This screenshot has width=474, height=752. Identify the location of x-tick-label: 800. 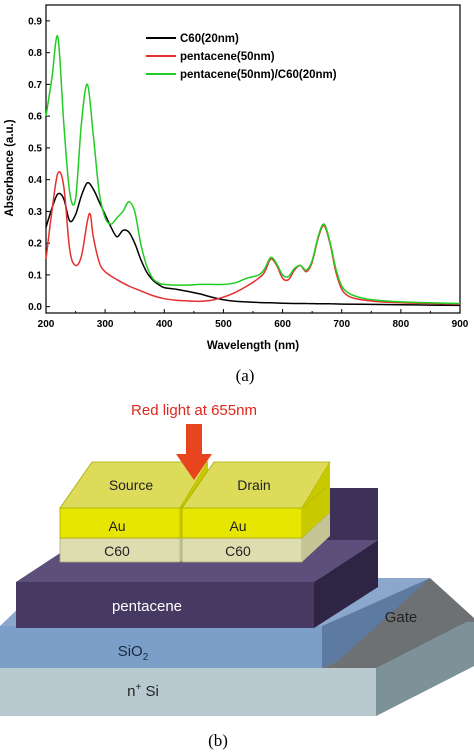
(401, 324).